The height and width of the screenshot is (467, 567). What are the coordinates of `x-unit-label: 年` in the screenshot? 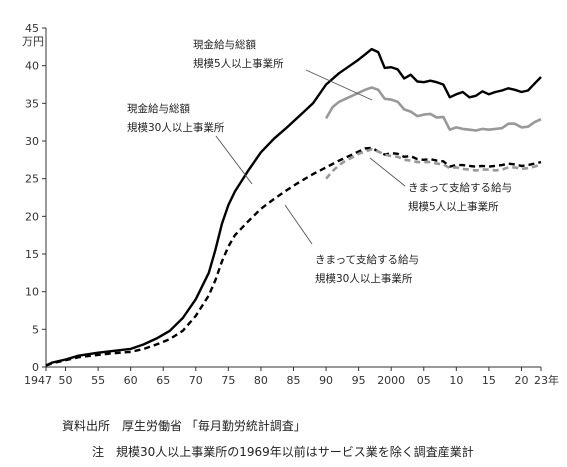 It's located at (553, 380).